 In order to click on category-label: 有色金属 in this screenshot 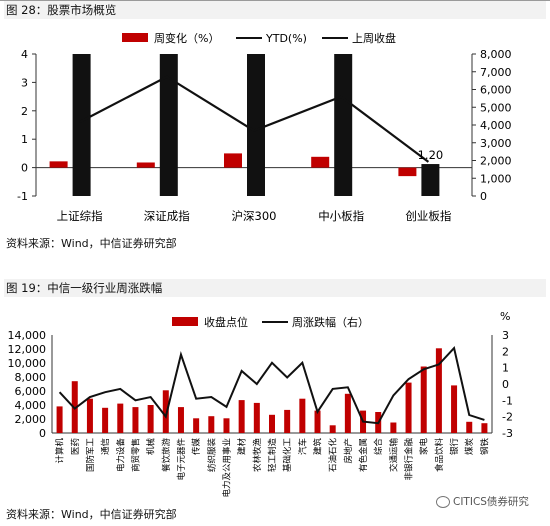, I will do `click(363, 455)`.